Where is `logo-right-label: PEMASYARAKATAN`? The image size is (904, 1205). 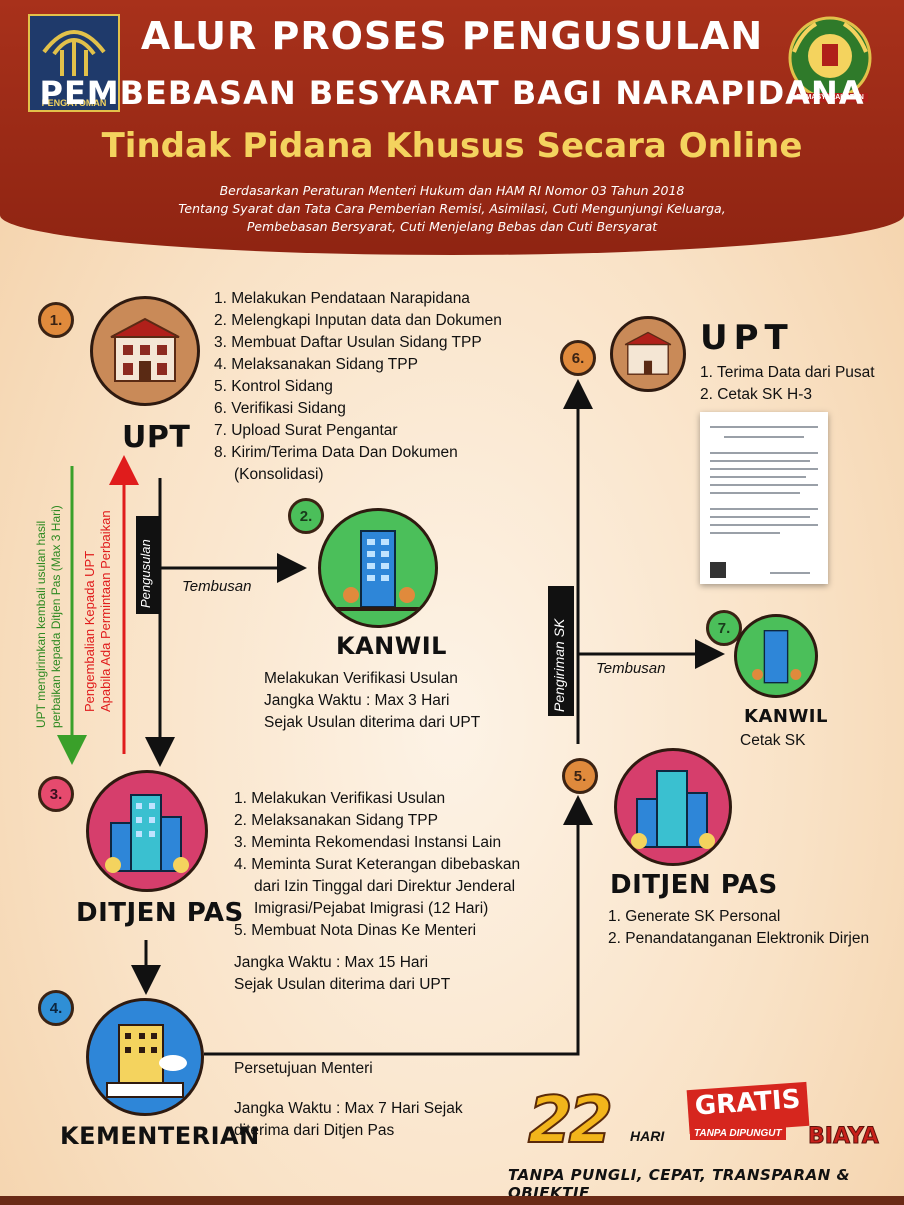
logo-right-label: PEMASYARAKATAN is located at coordinates (830, 97).